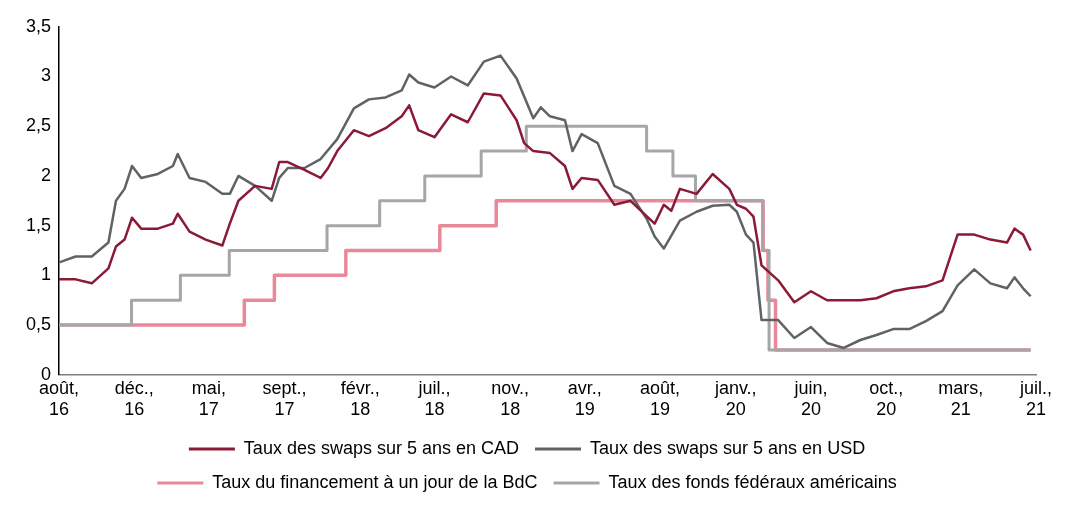  I want to click on x-tick-label: nov., 18, so click(510, 398).